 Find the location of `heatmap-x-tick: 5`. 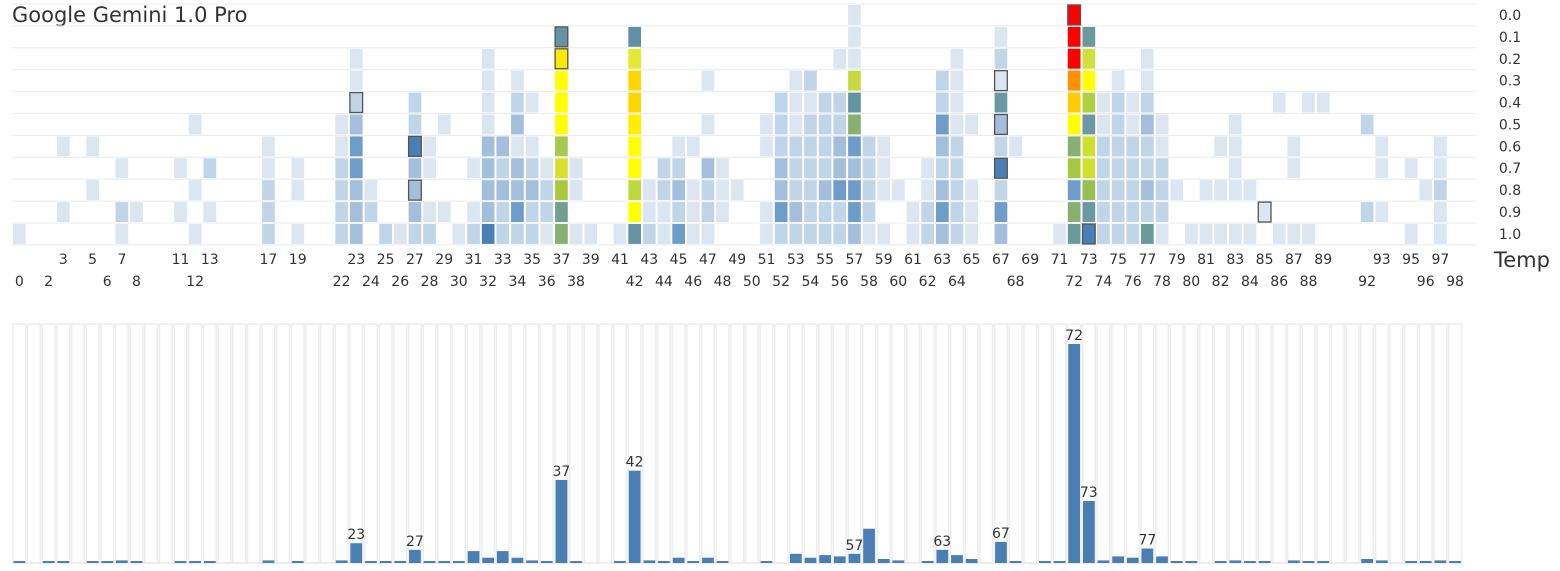

heatmap-x-tick: 5 is located at coordinates (92, 260).